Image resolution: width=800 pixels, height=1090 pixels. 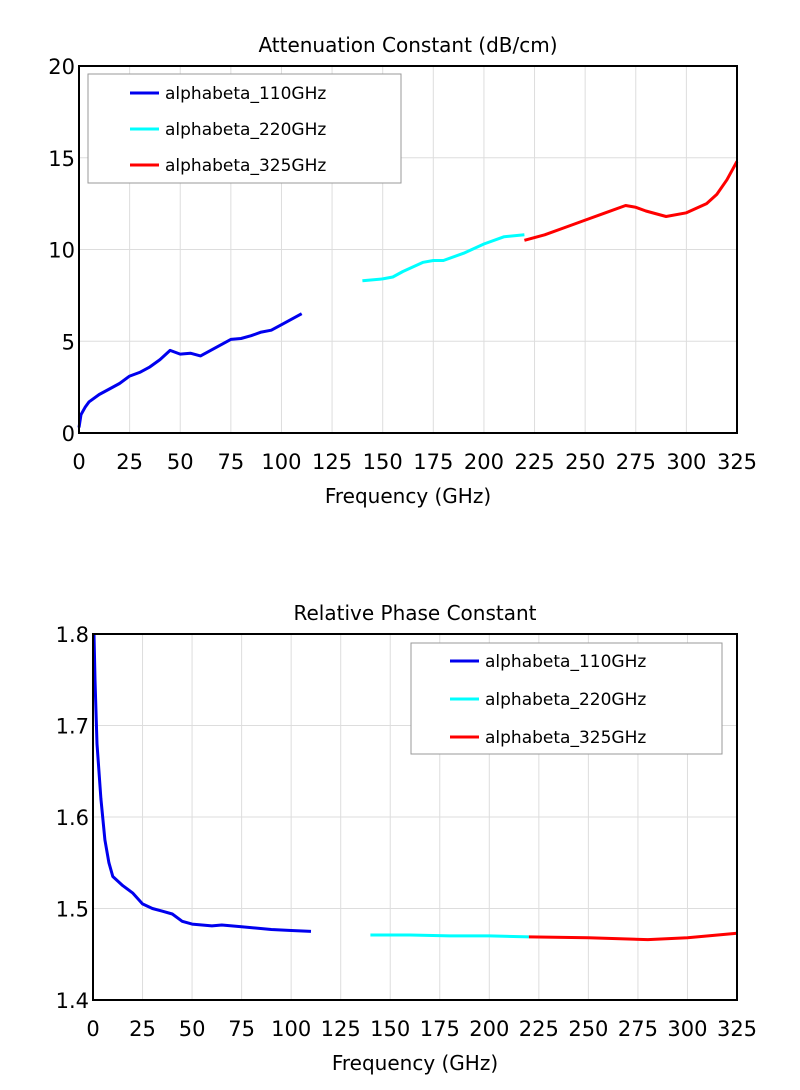 I want to click on chart-title: Attenuation Constant (dB/cm), so click(x=407, y=45).